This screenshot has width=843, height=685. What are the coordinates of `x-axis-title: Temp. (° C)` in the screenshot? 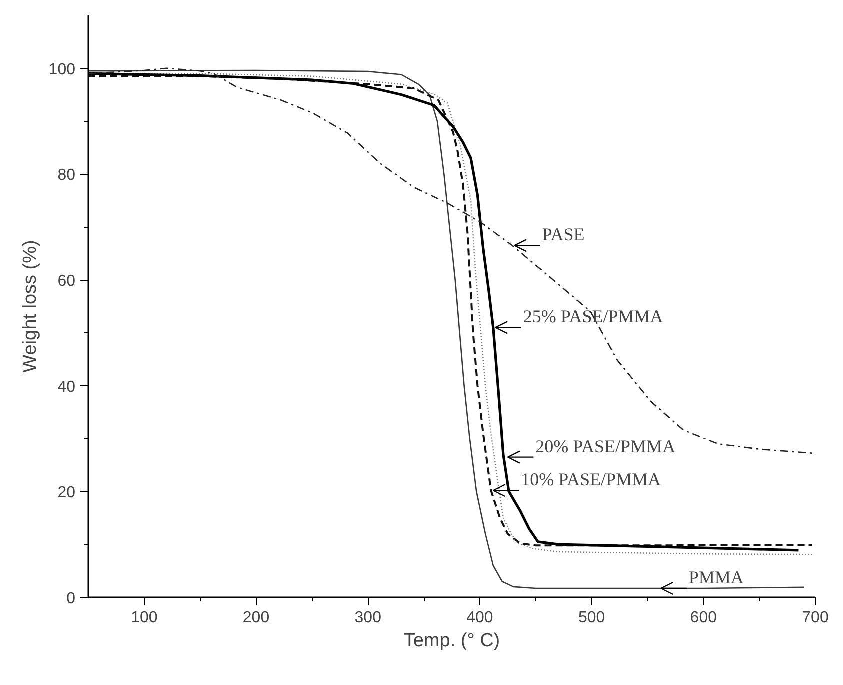 It's located at (452, 641).